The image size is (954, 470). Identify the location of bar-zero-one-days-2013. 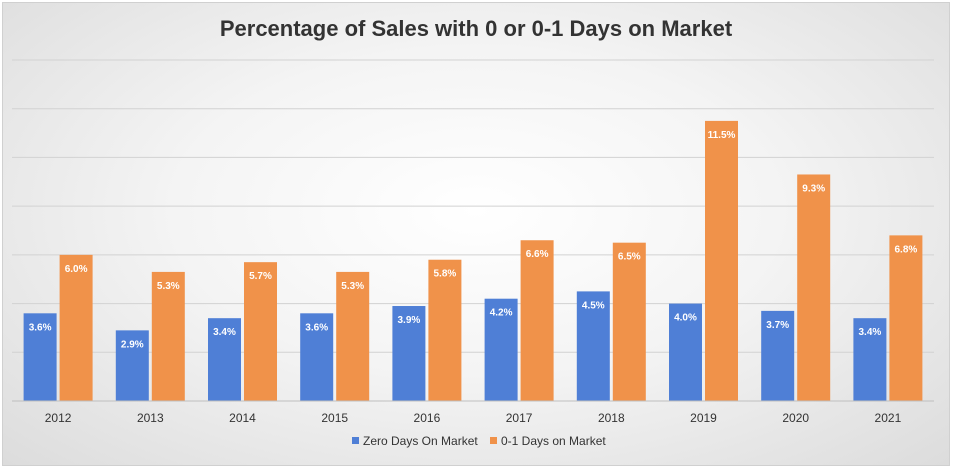
(168, 336).